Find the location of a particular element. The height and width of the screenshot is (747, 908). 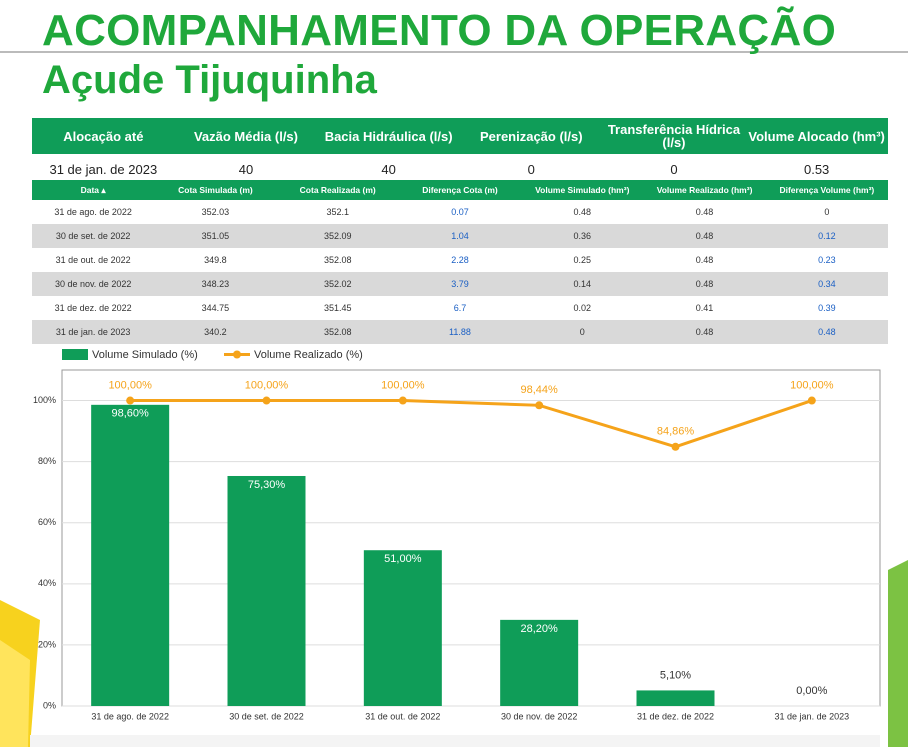

subtitle: Açude Tijuquinha is located at coordinates (209, 80).